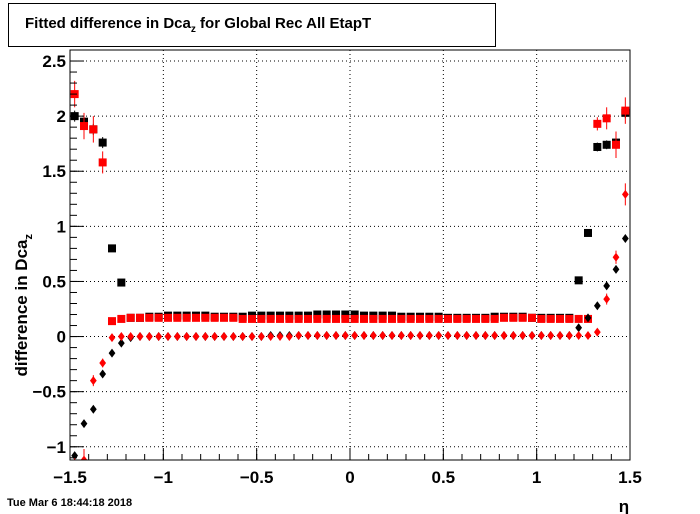 Image resolution: width=700 pixels, height=514 pixels. Describe the element at coordinates (630, 477) in the screenshot. I see `x-tick-label: 1.5` at that location.